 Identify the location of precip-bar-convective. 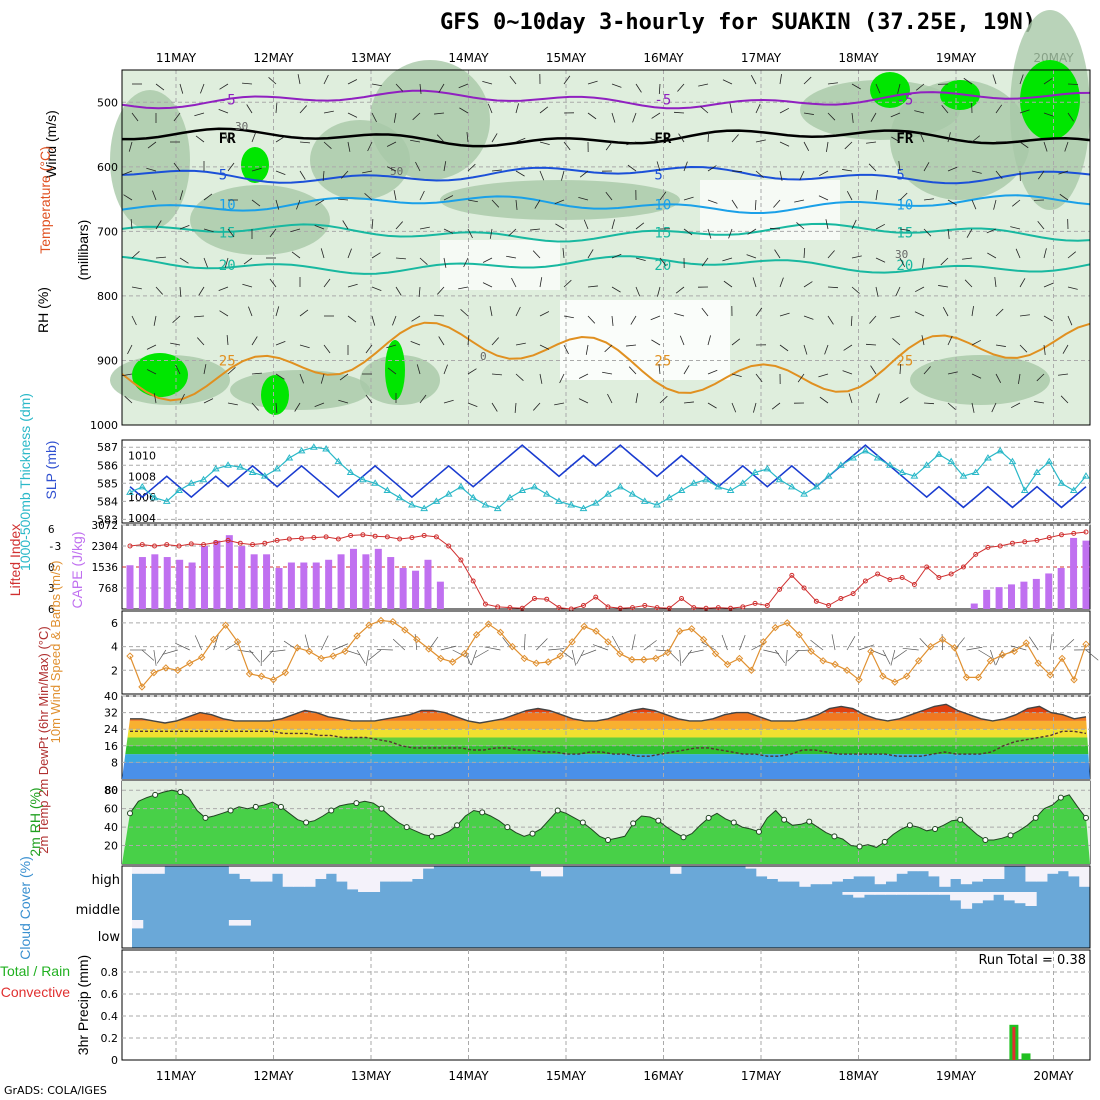
(1014, 1043).